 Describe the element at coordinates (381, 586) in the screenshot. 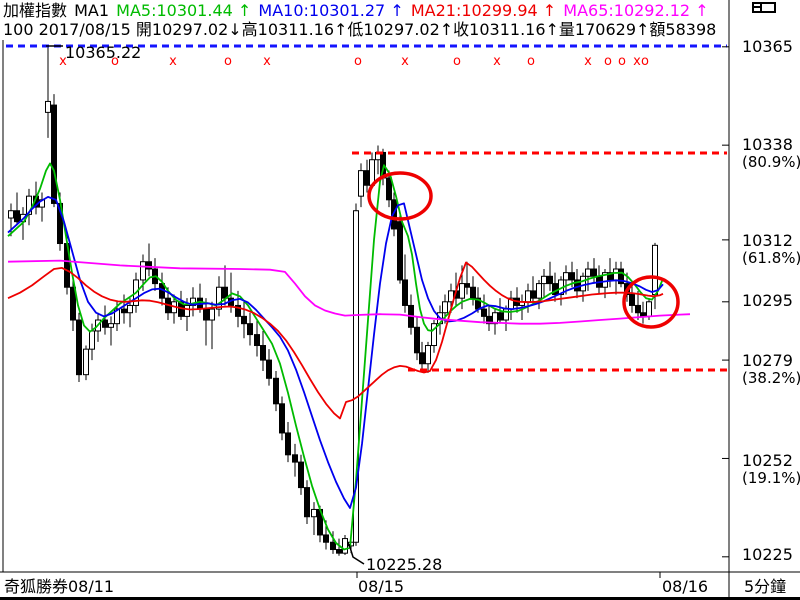

I see `x-axis-date-label: 08/15` at that location.